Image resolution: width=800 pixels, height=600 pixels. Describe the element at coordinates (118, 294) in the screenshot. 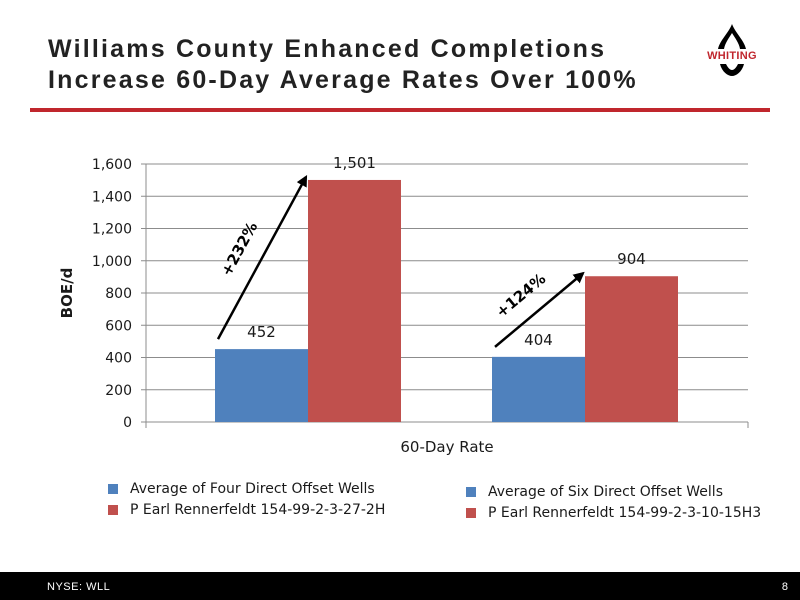

I see `y-tick-label: 800` at that location.